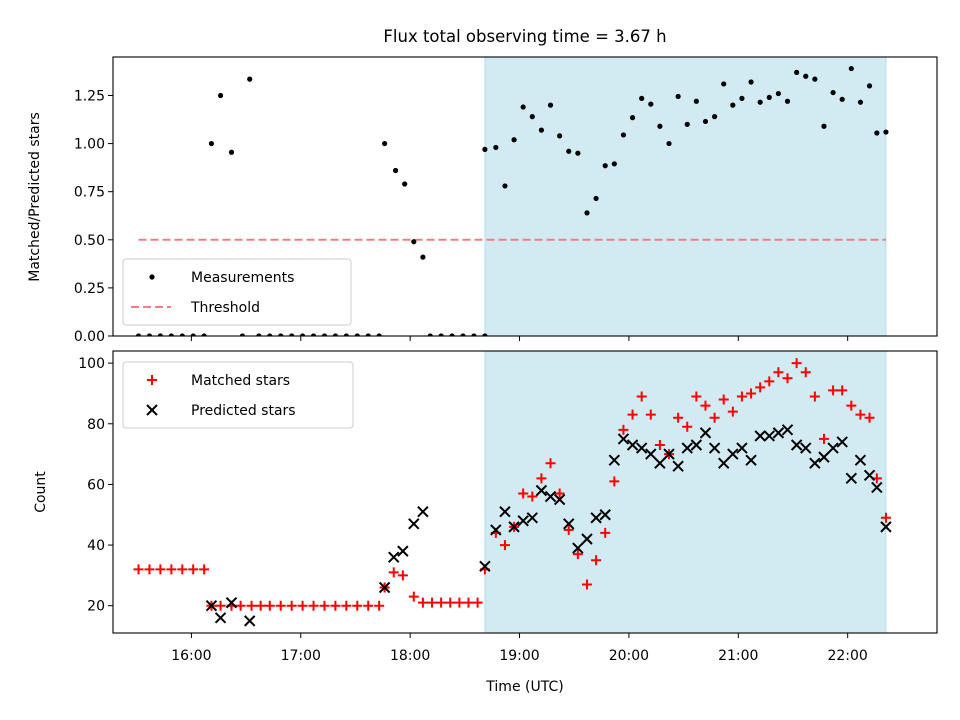 This screenshot has height=720, width=960. What do you see at coordinates (89, 337) in the screenshot?
I see `y-tick-label: 0.00` at bounding box center [89, 337].